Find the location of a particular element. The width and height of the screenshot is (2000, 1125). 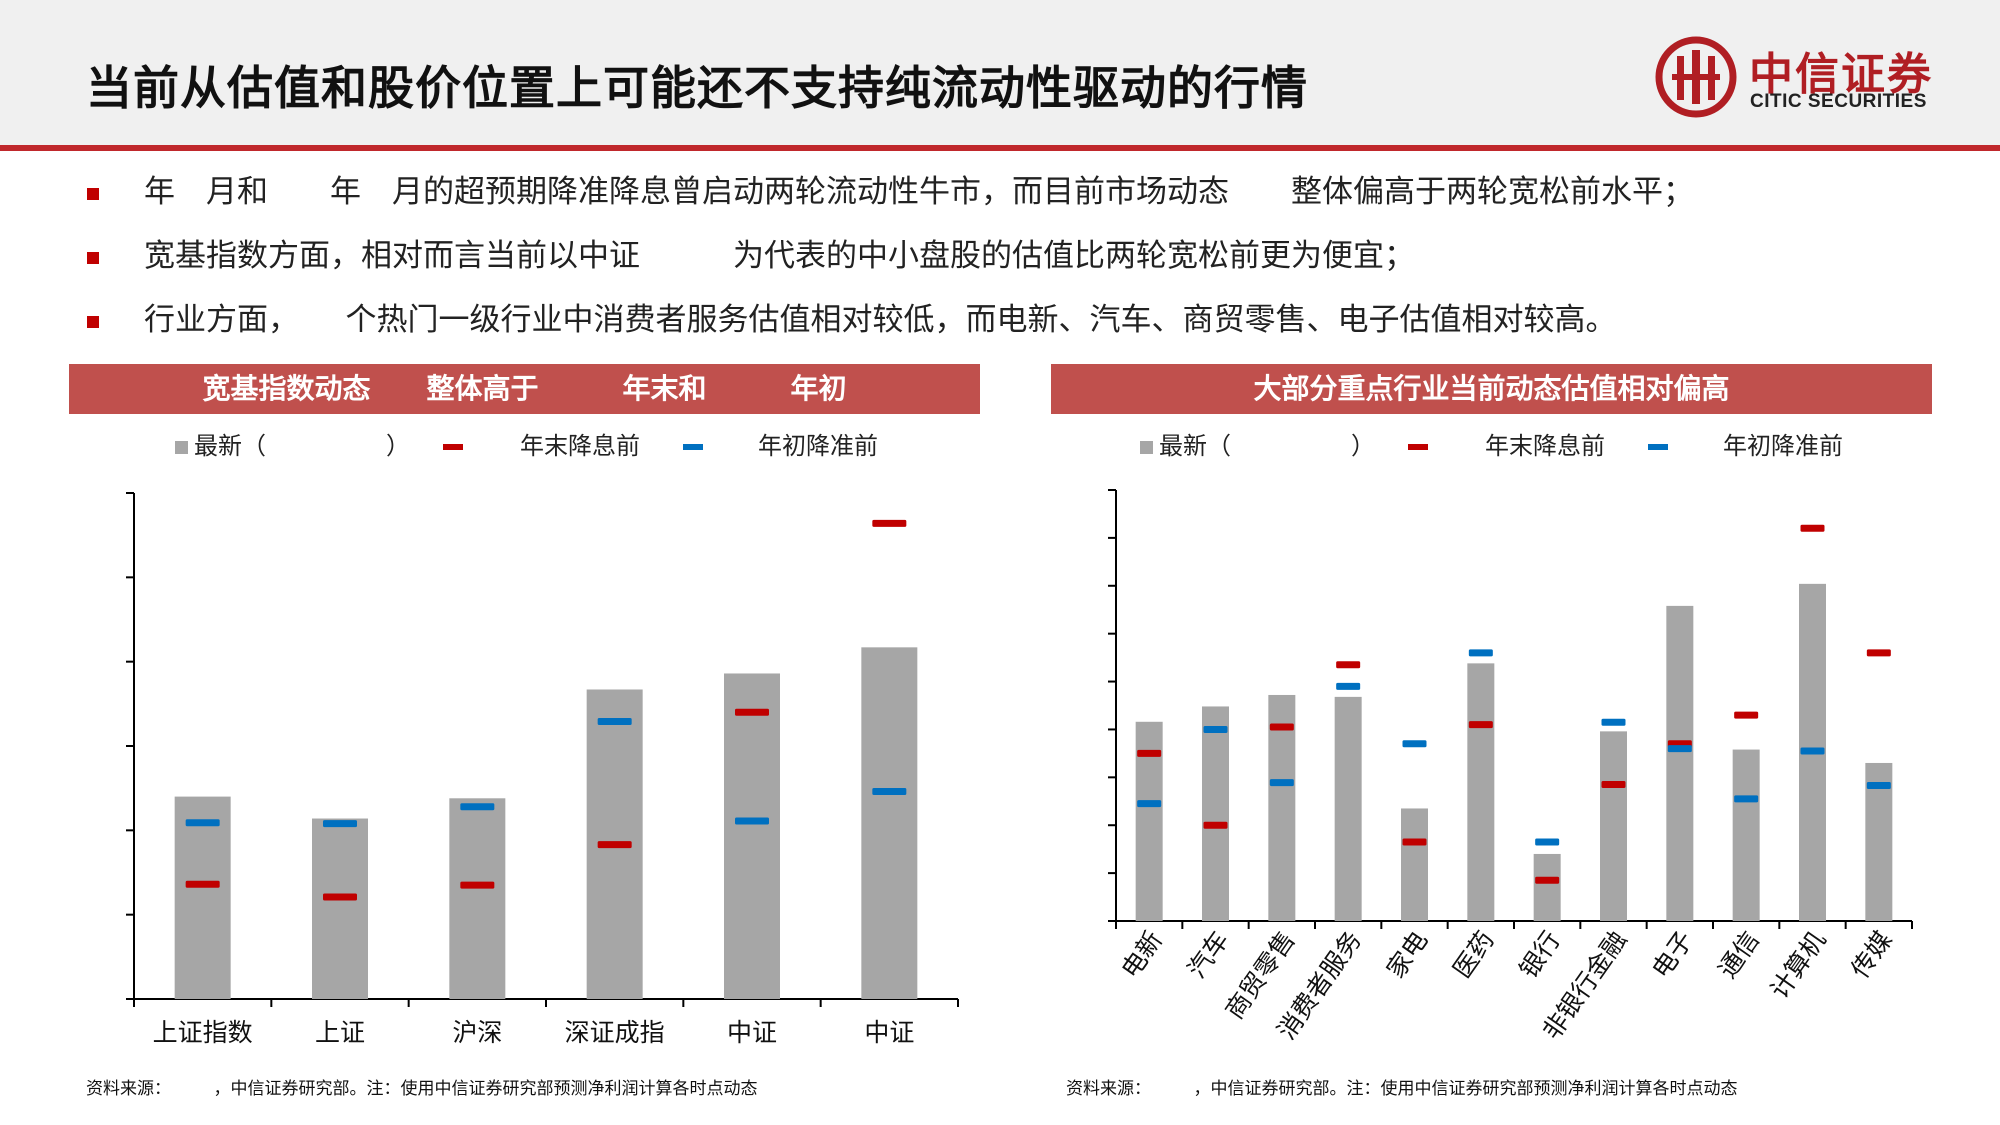

logo-text-cn: 中信证券 is located at coordinates (1841, 74).